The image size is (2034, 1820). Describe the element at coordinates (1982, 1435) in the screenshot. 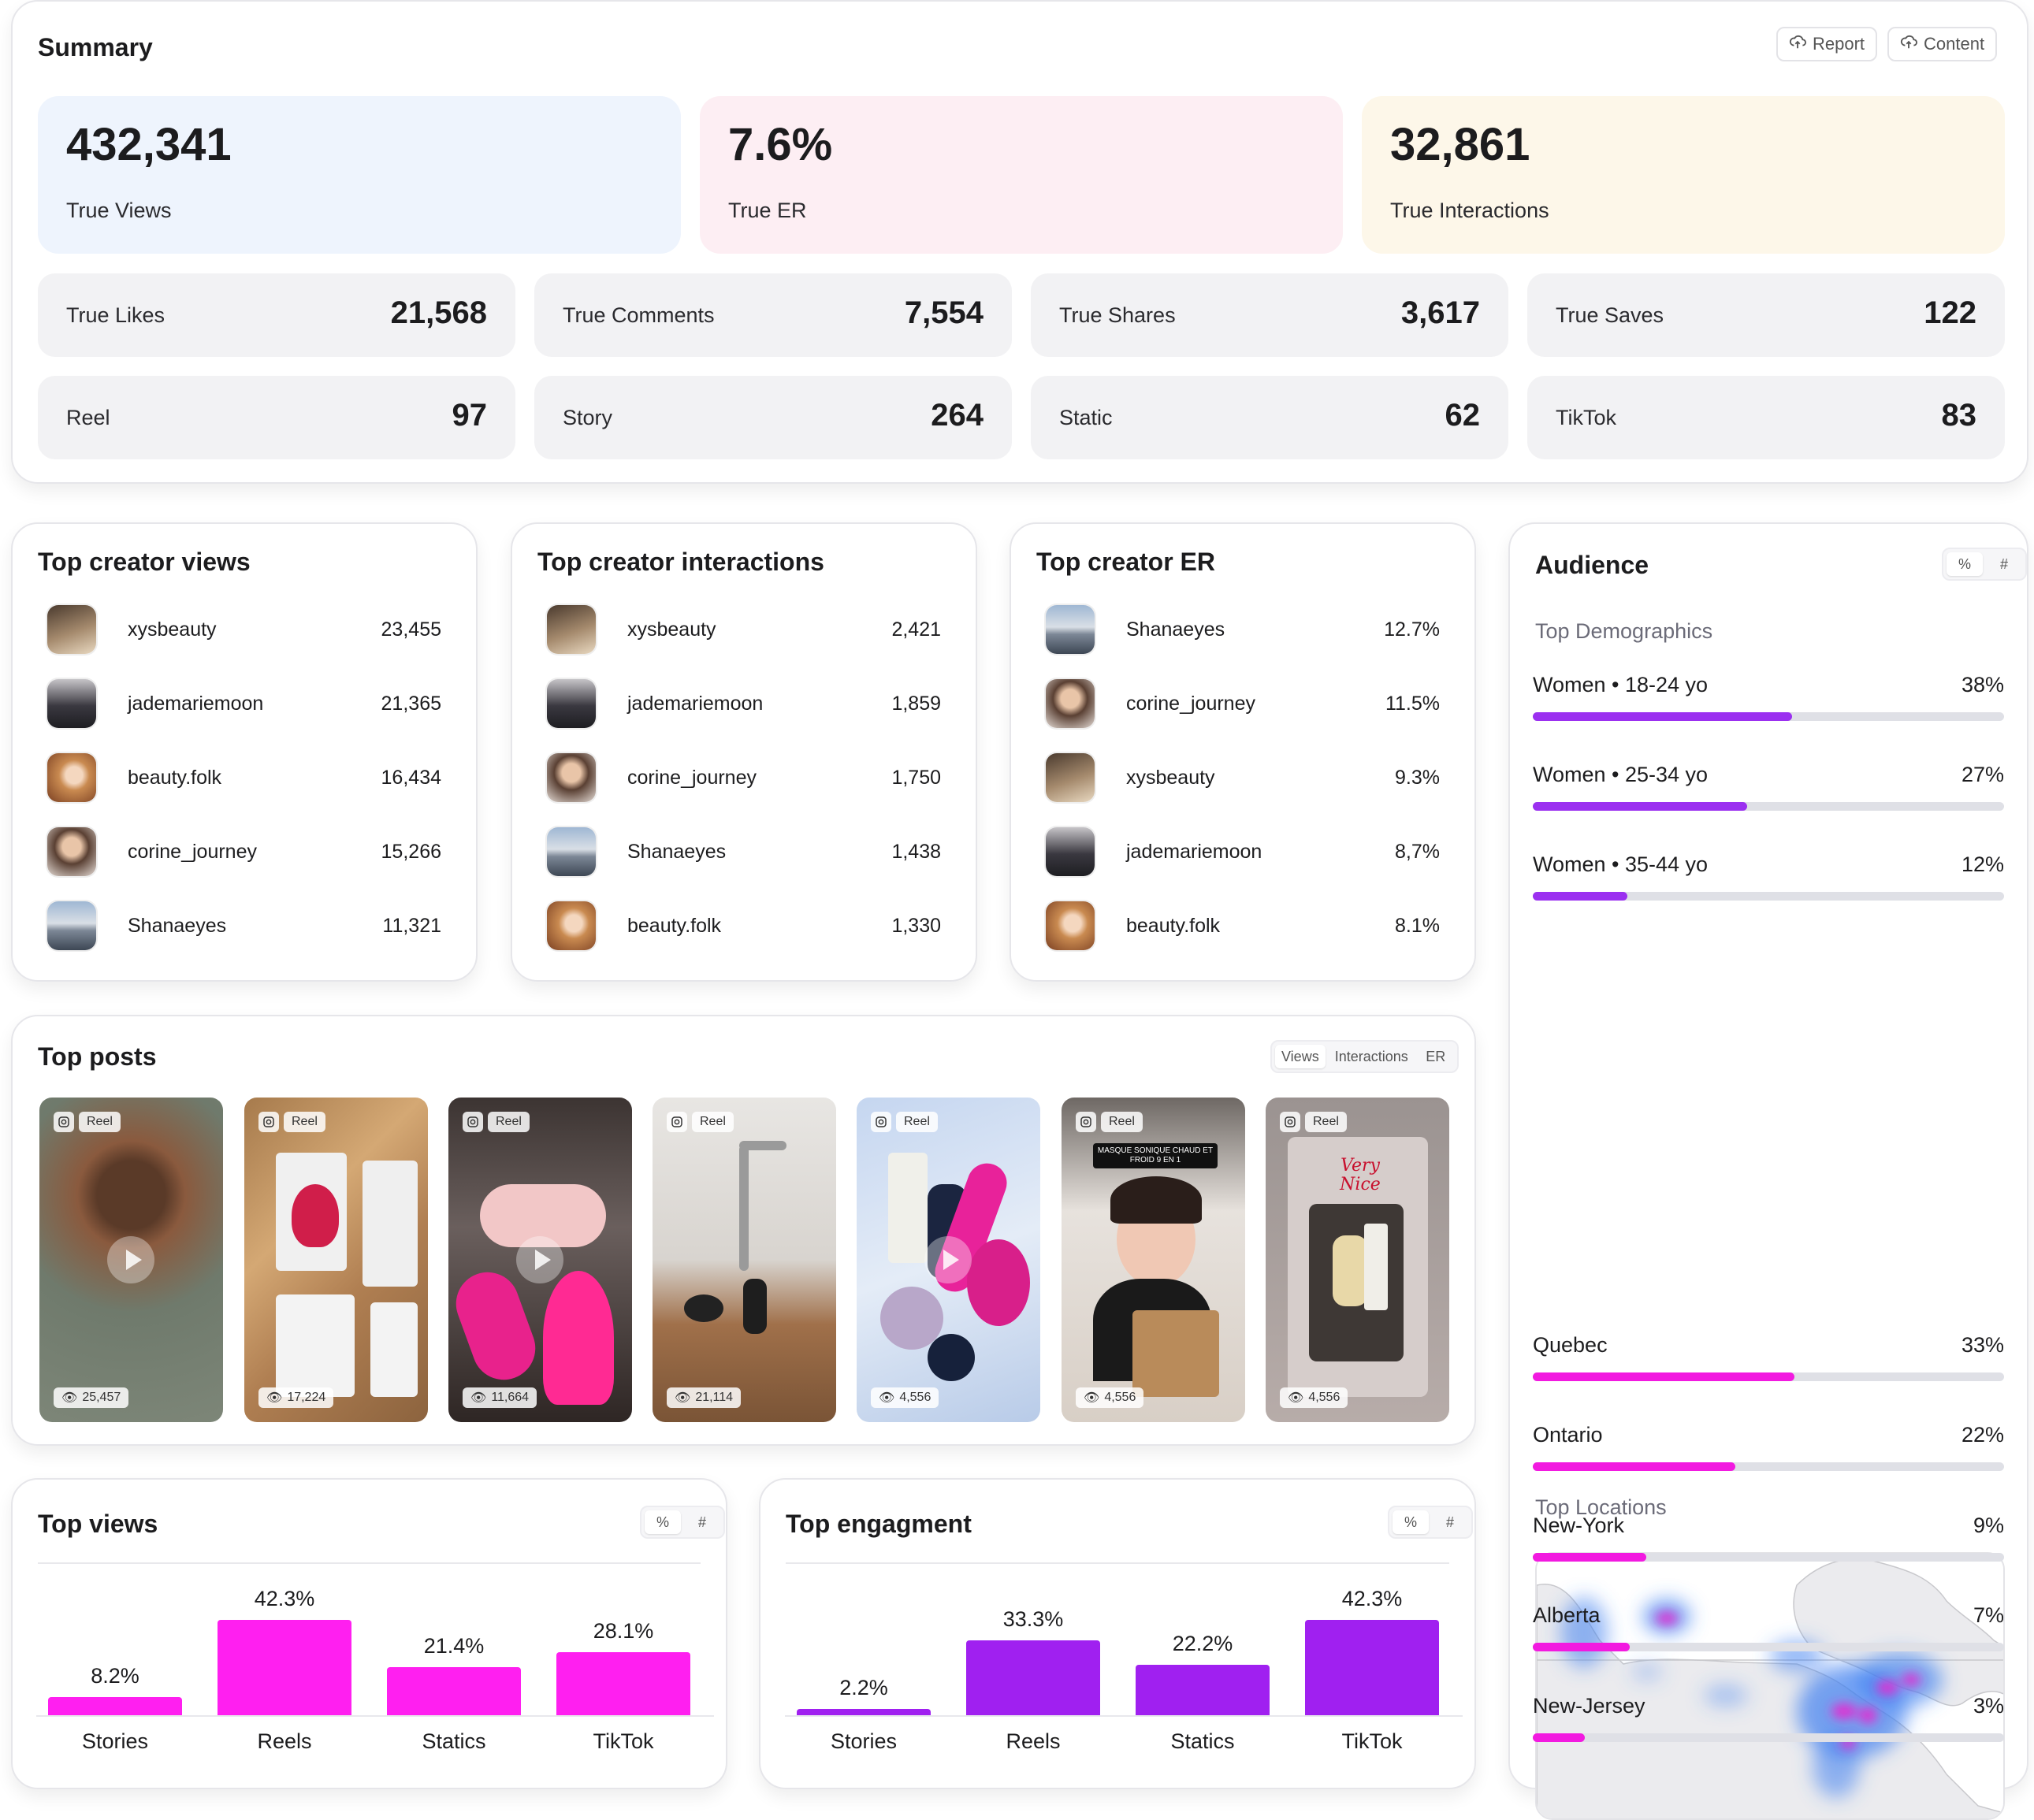

I see `progress-percent: 22%` at that location.